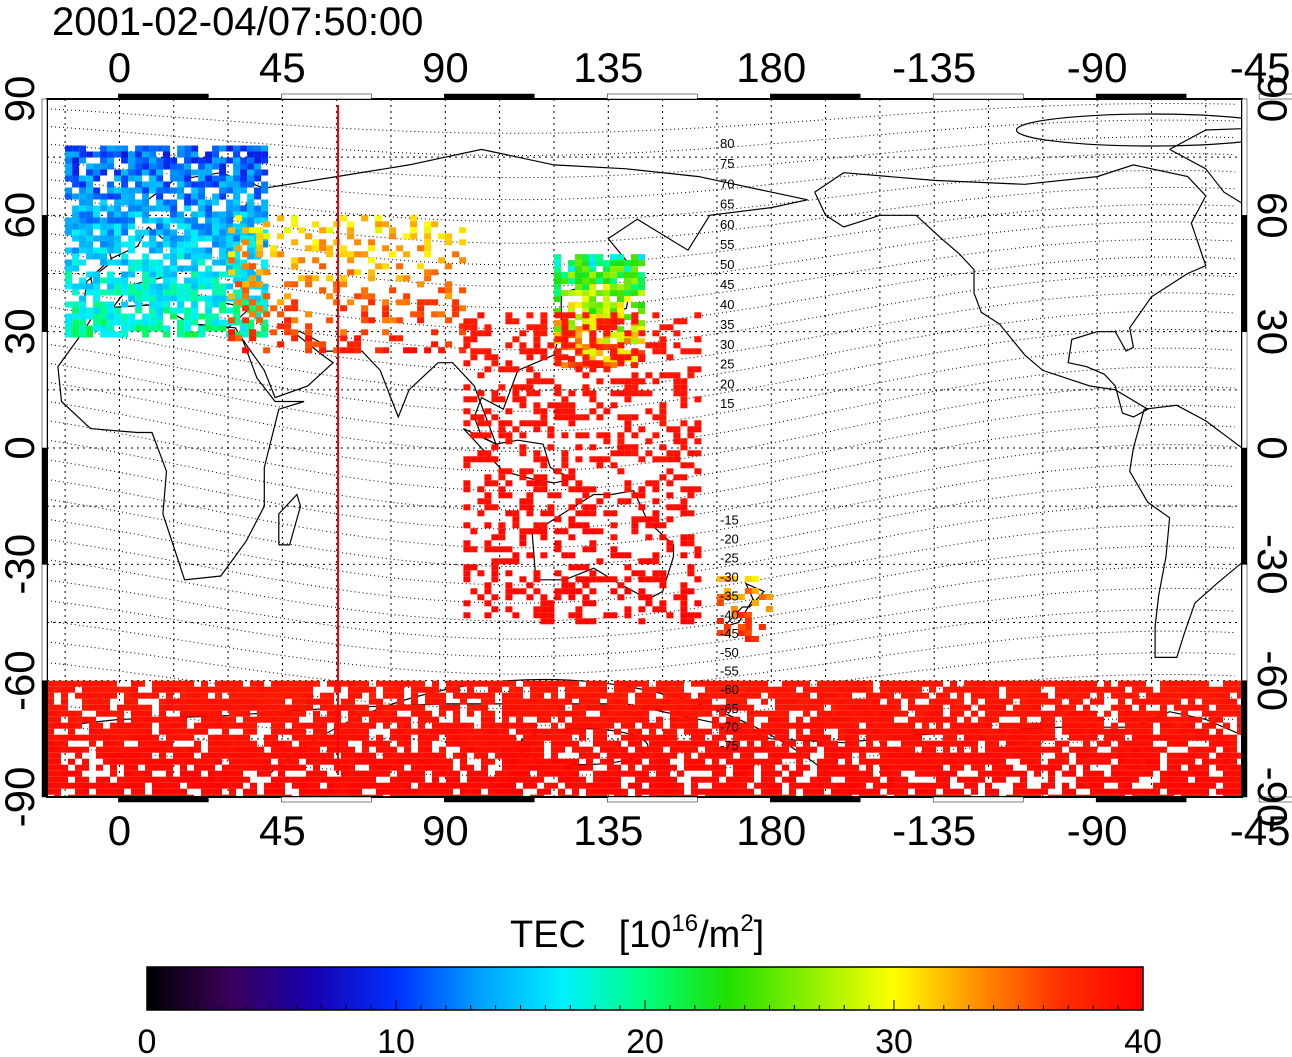  I want to click on north-america-coastline, so click(1010, 291).